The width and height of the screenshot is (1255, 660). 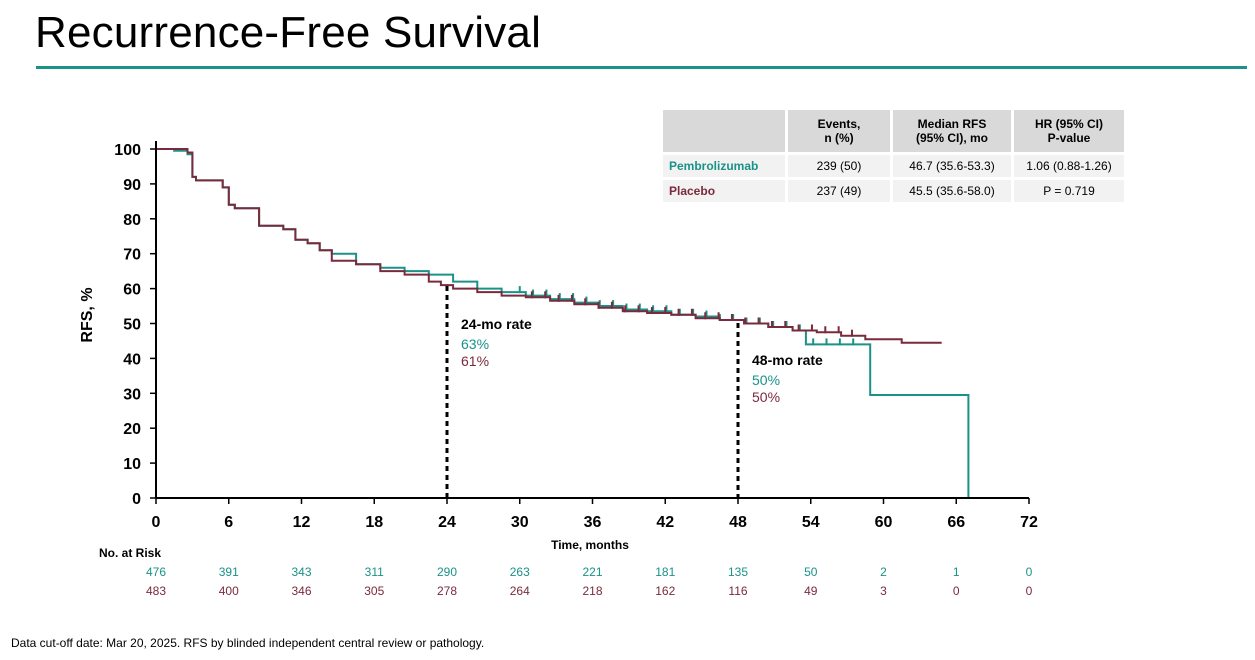 I want to click on table-header-hr: HR (95% CI) P-value, so click(x=1069, y=131).